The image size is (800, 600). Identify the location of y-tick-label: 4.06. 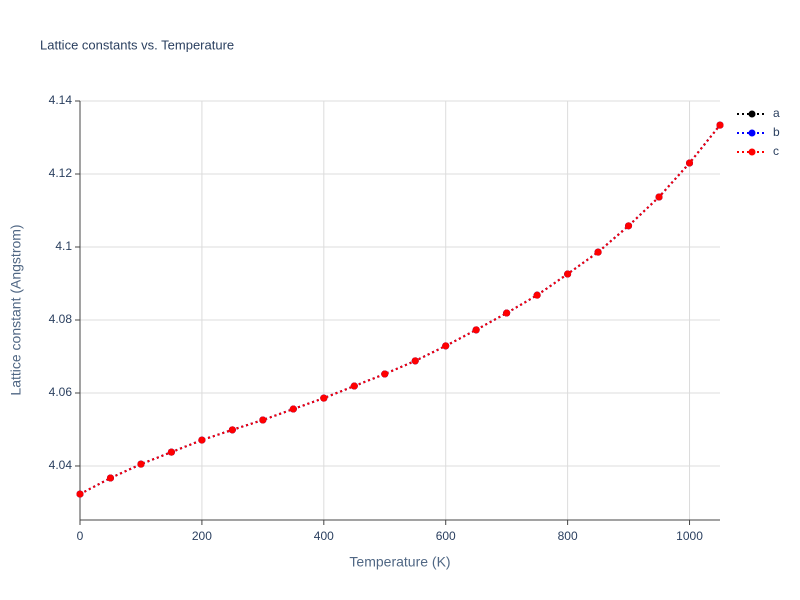
(61, 392).